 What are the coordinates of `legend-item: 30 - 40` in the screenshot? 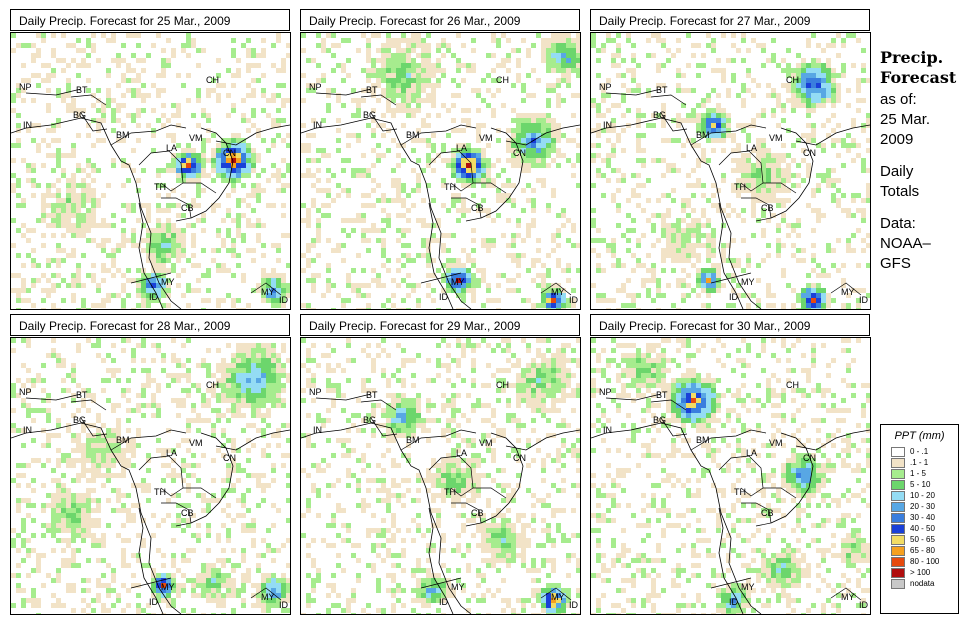 It's located at (924, 517).